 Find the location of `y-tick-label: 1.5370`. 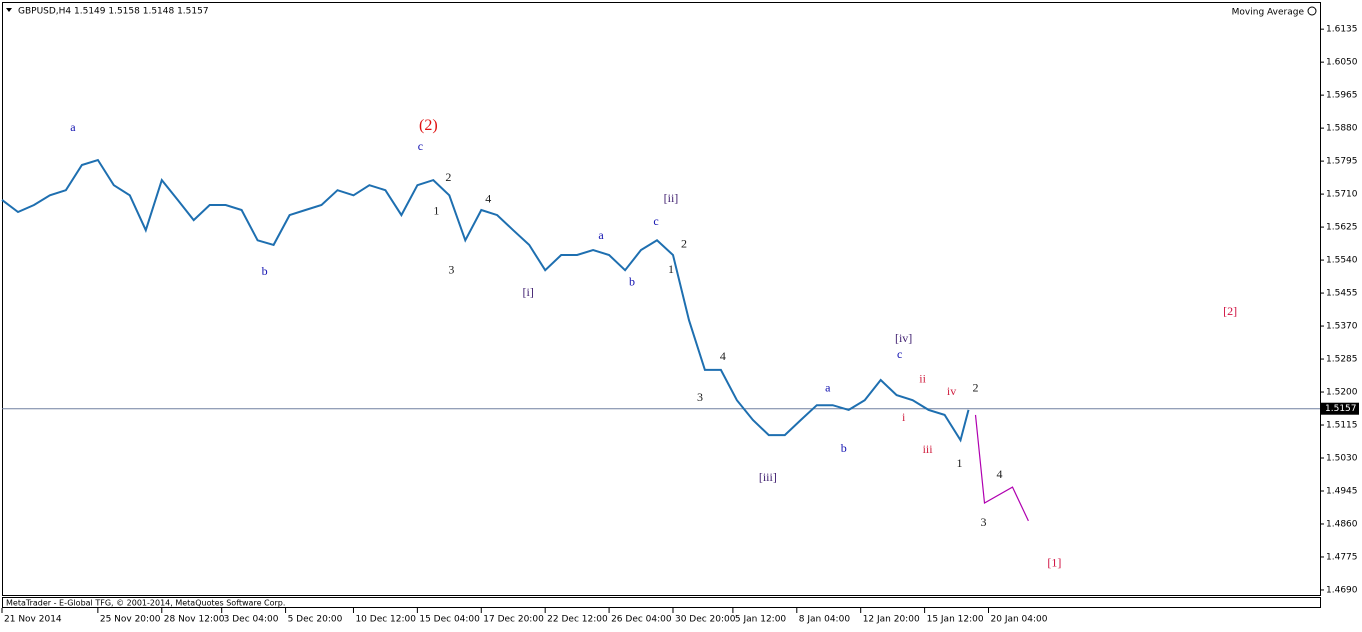

y-tick-label: 1.5370 is located at coordinates (1342, 327).